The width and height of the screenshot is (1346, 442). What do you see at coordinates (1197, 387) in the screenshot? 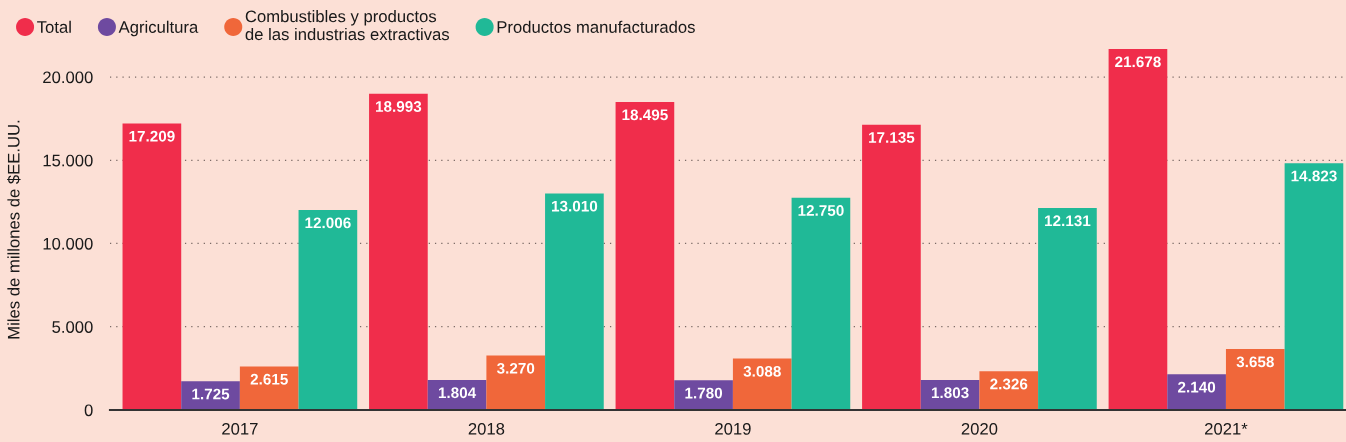
I see `data-label: 2.140` at bounding box center [1197, 387].